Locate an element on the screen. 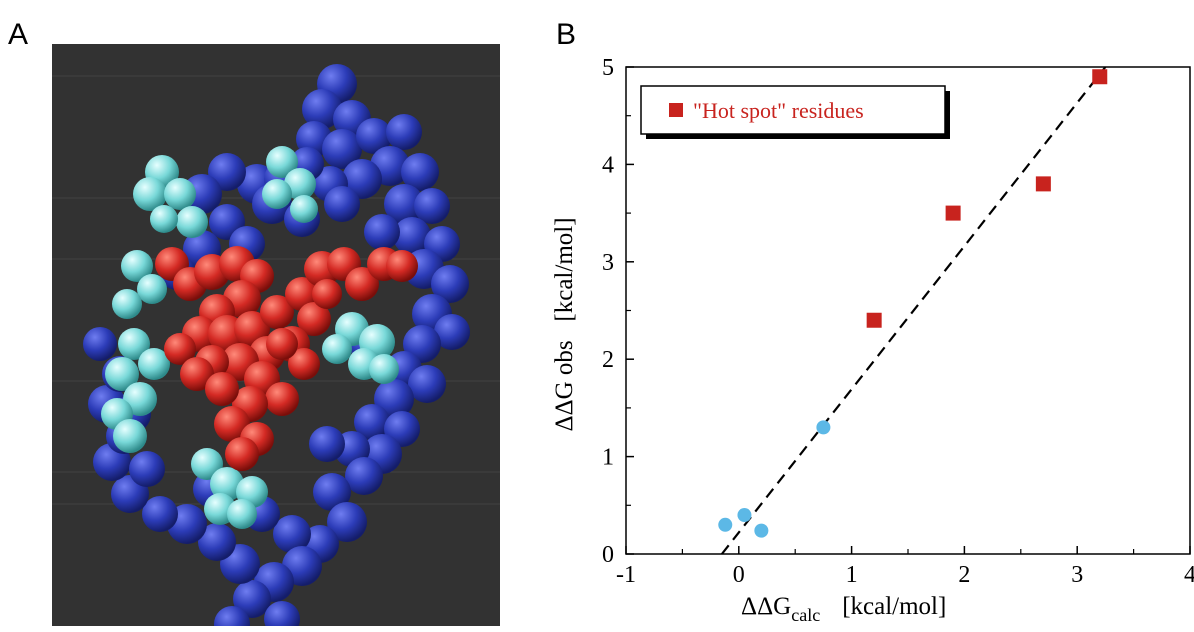 The width and height of the screenshot is (1194, 632). legend-marker-hot-spot is located at coordinates (676, 110).